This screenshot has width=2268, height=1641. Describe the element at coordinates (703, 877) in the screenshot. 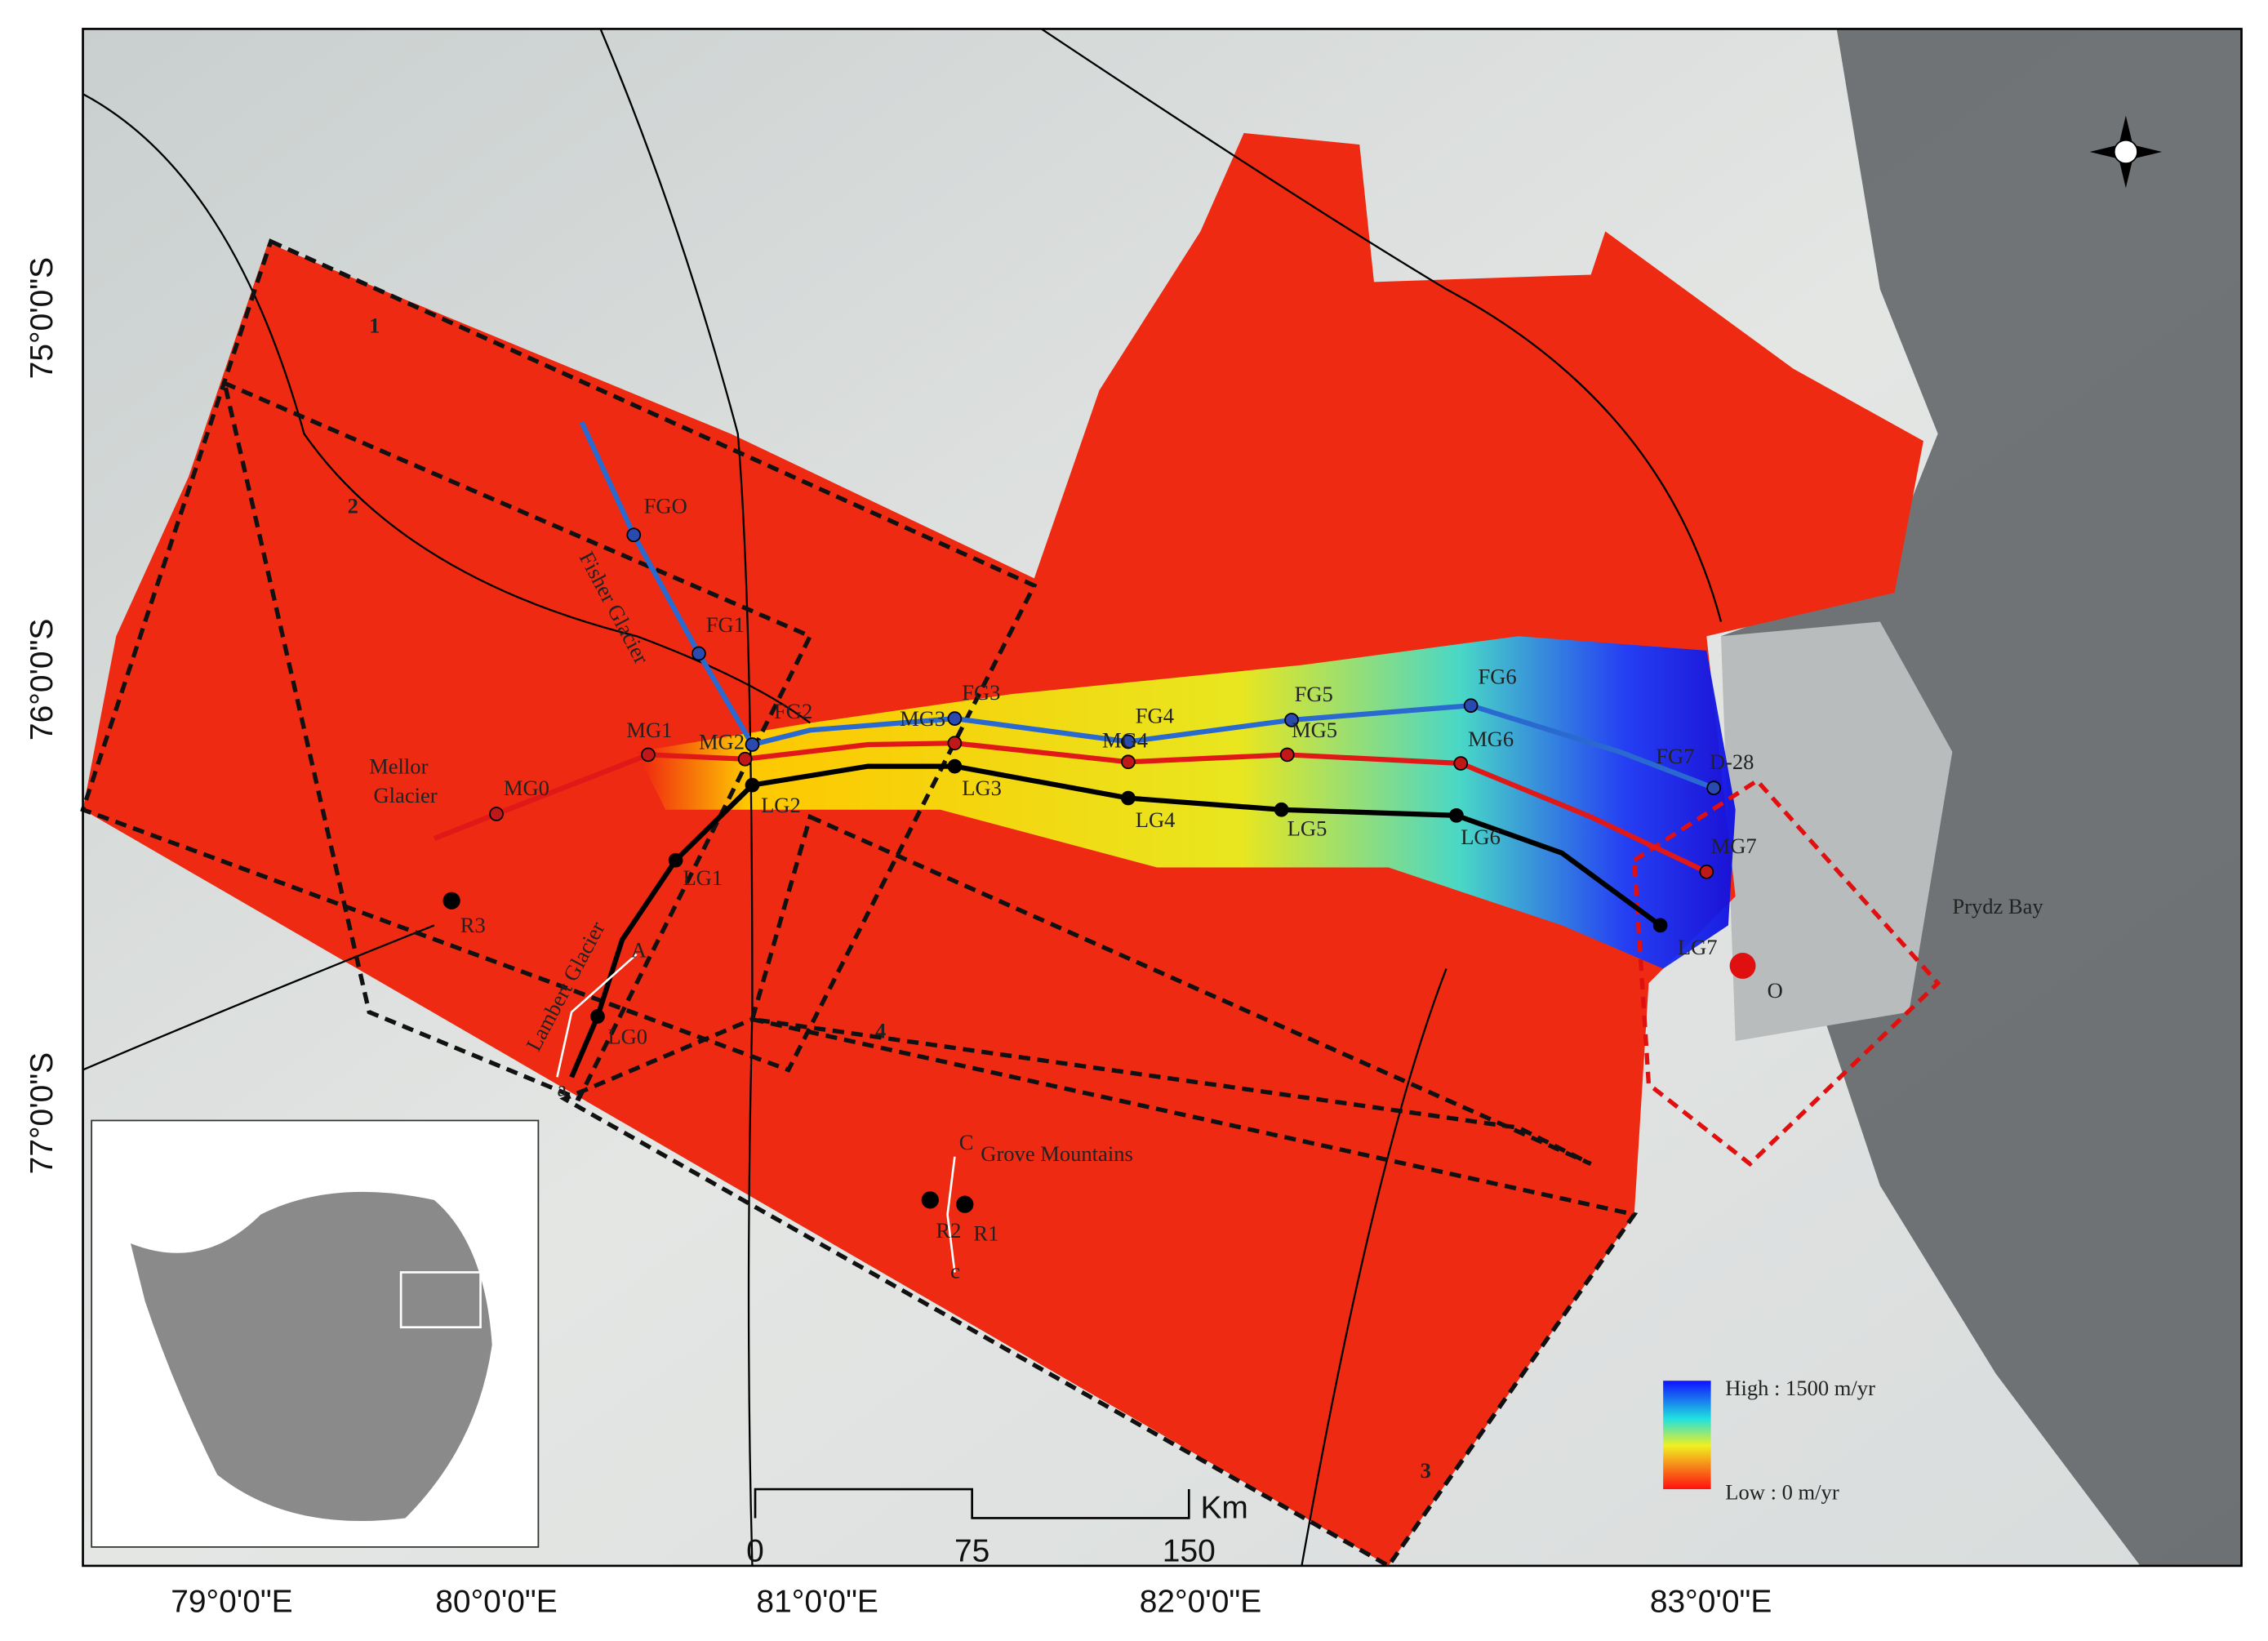

I see `flow-point-label: LG1` at that location.